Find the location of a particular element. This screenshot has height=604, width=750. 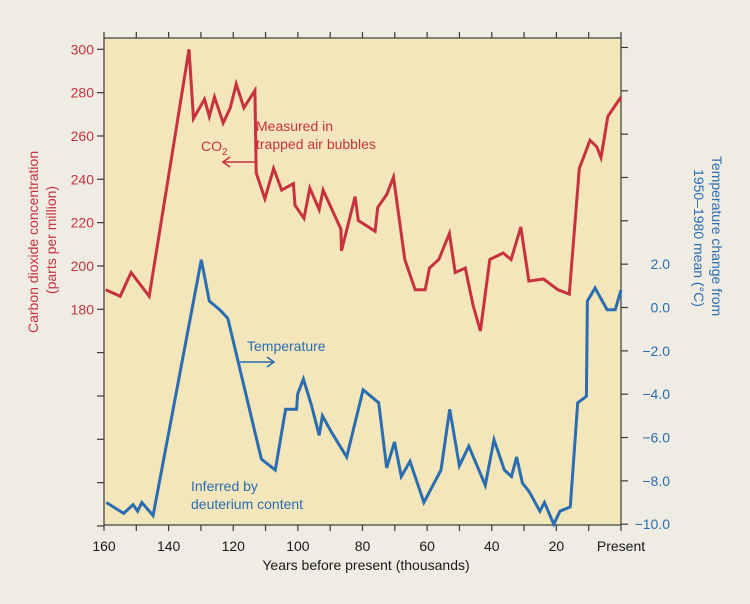

y-right-tick-label: −4.0 is located at coordinates (656, 394).